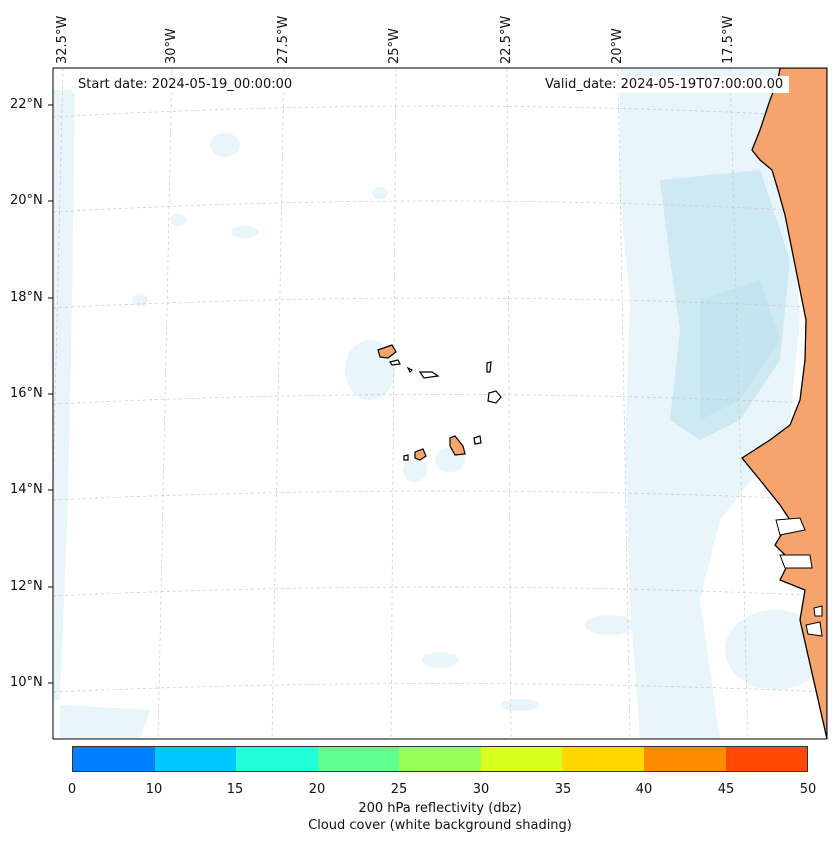  I want to click on colorbar-tick: 30, so click(481, 789).